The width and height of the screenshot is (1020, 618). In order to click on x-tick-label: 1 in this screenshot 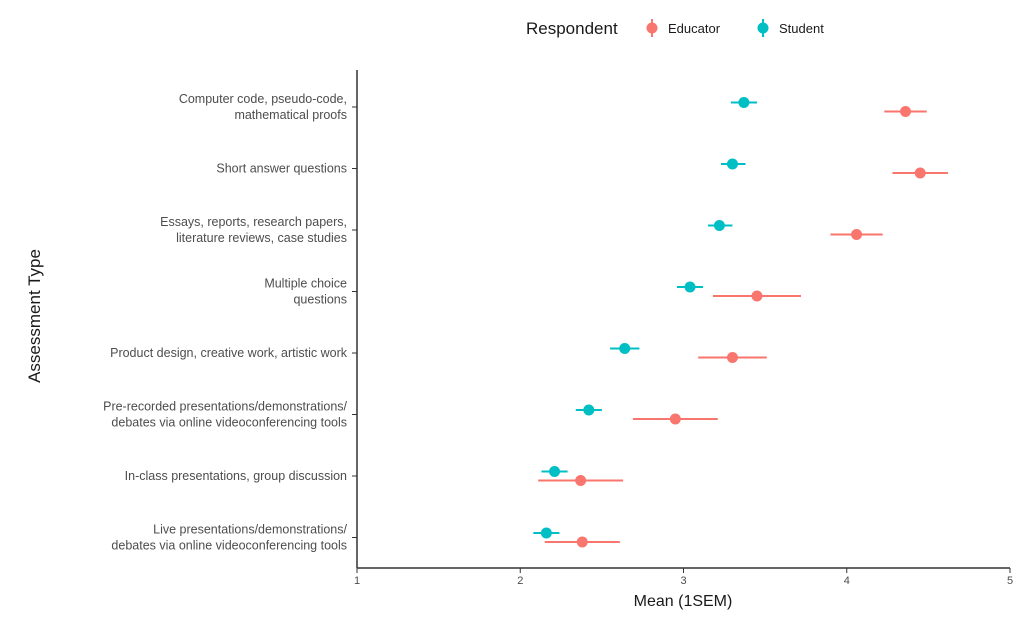, I will do `click(357, 581)`.